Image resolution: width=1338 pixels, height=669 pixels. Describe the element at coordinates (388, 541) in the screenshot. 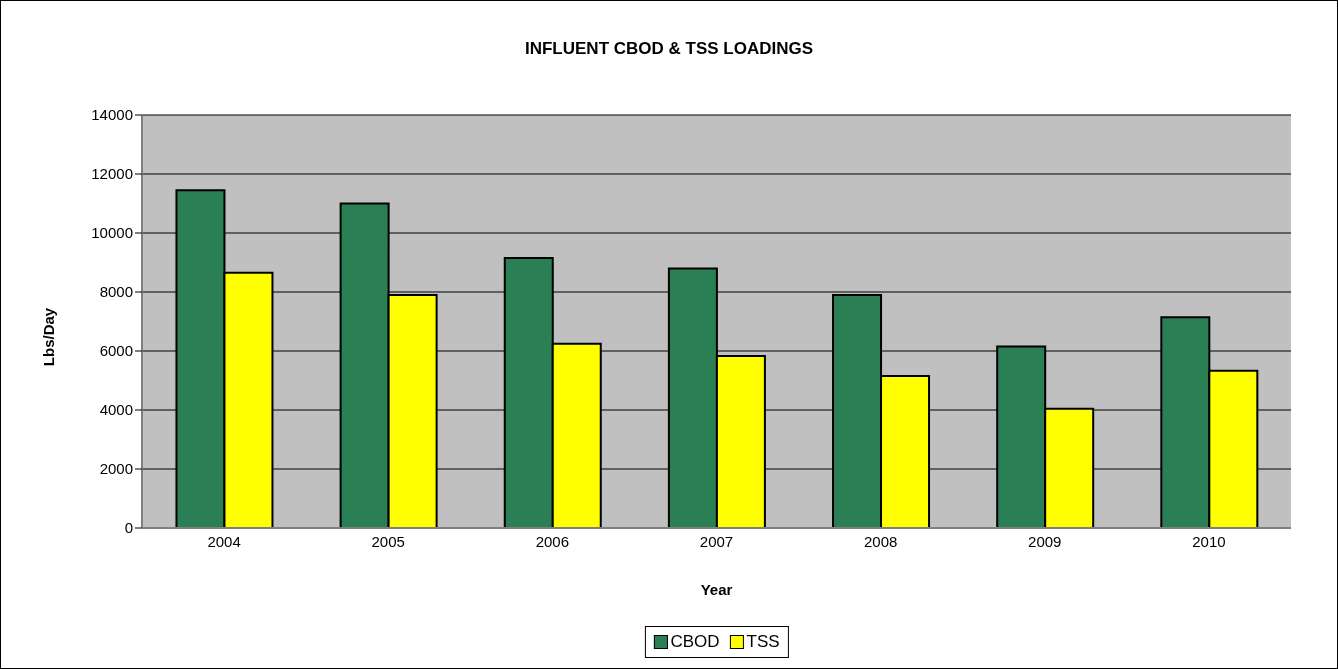

I see `x-tick-label: 2005` at that location.